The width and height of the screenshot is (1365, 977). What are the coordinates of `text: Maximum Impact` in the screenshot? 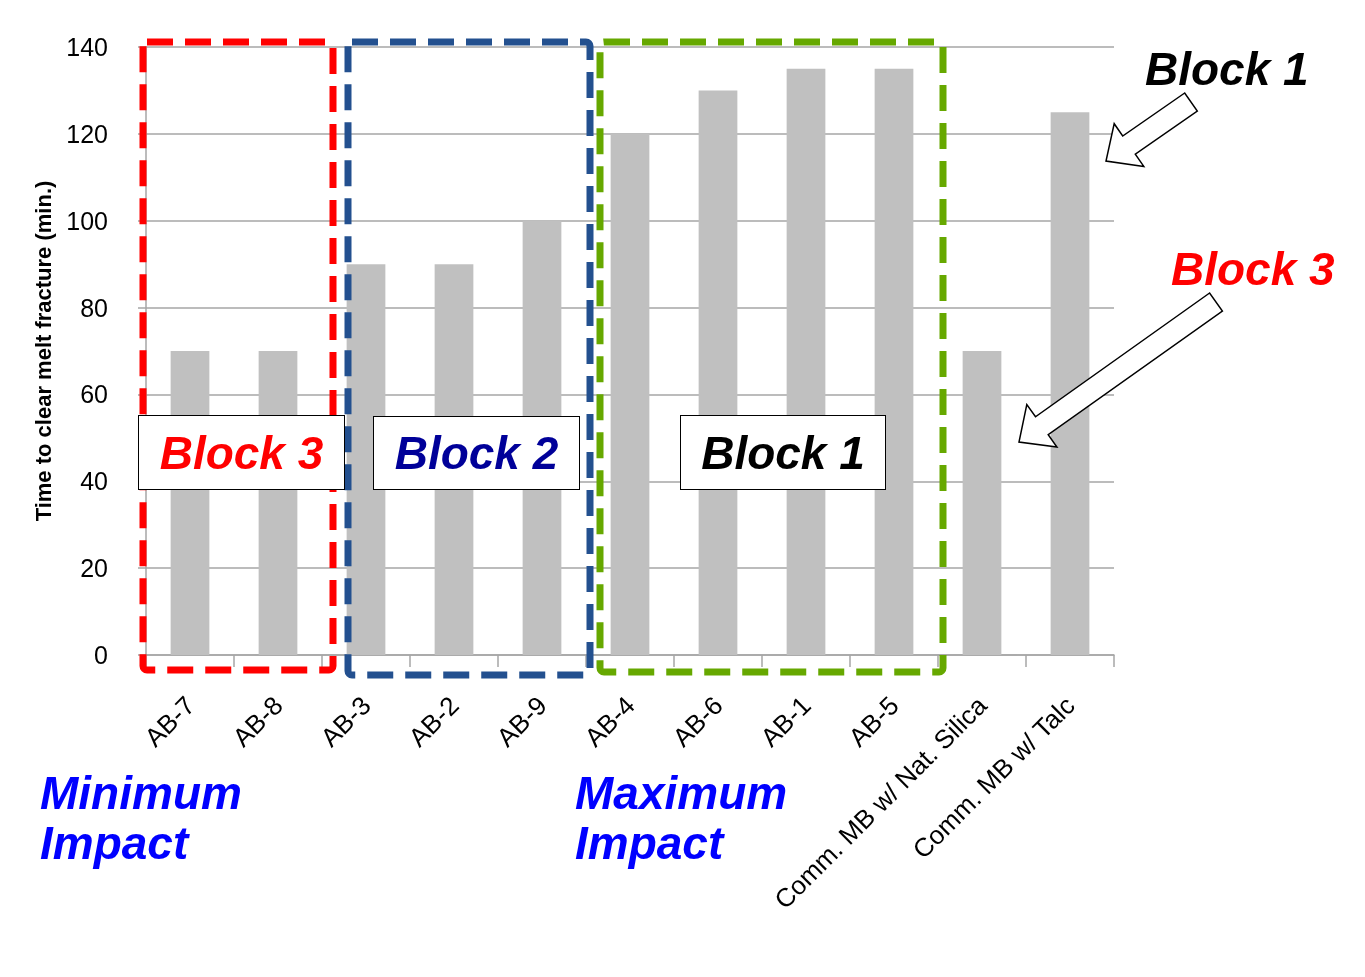 It's located at (681, 818).